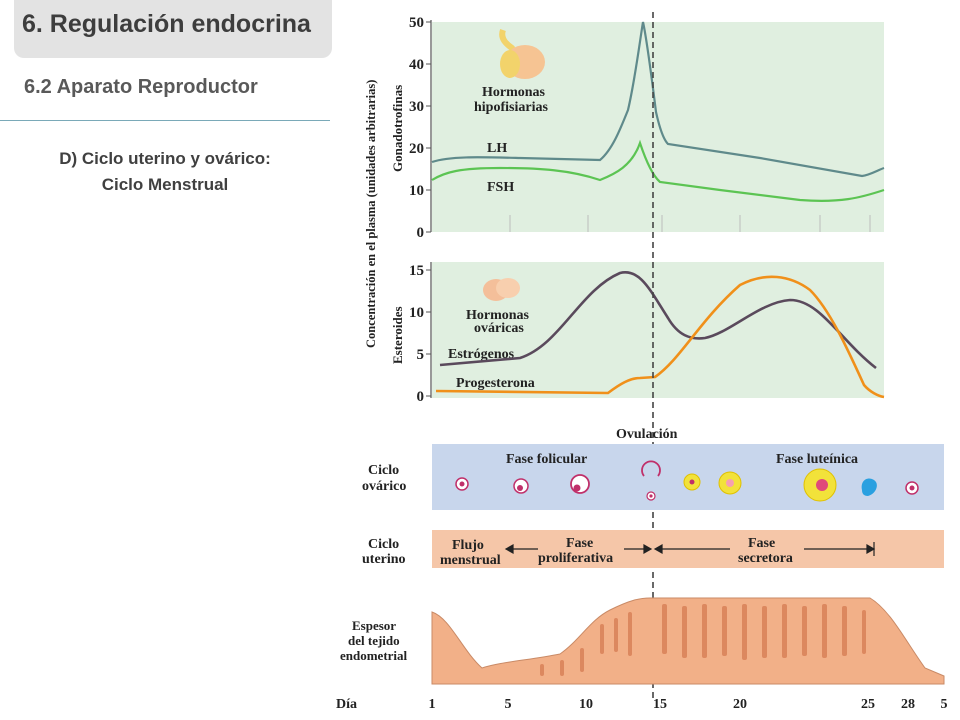 The height and width of the screenshot is (720, 960). What do you see at coordinates (383, 470) in the screenshot?
I see `ovarian-row-label-1: Ciclo` at bounding box center [383, 470].